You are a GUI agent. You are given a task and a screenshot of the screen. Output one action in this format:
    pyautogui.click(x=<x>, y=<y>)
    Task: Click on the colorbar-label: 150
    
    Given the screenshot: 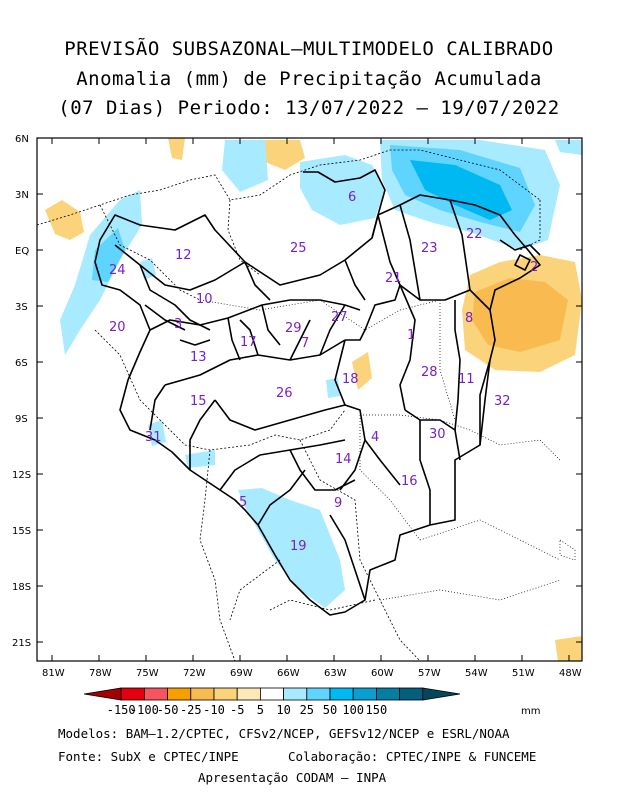 What is the action you would take?
    pyautogui.click(x=377, y=710)
    